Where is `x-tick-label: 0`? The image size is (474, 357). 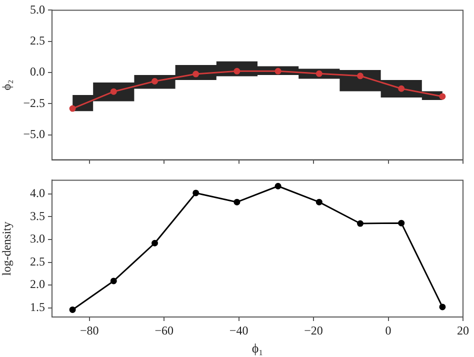
x-tick-label: 0 is located at coordinates (388, 330).